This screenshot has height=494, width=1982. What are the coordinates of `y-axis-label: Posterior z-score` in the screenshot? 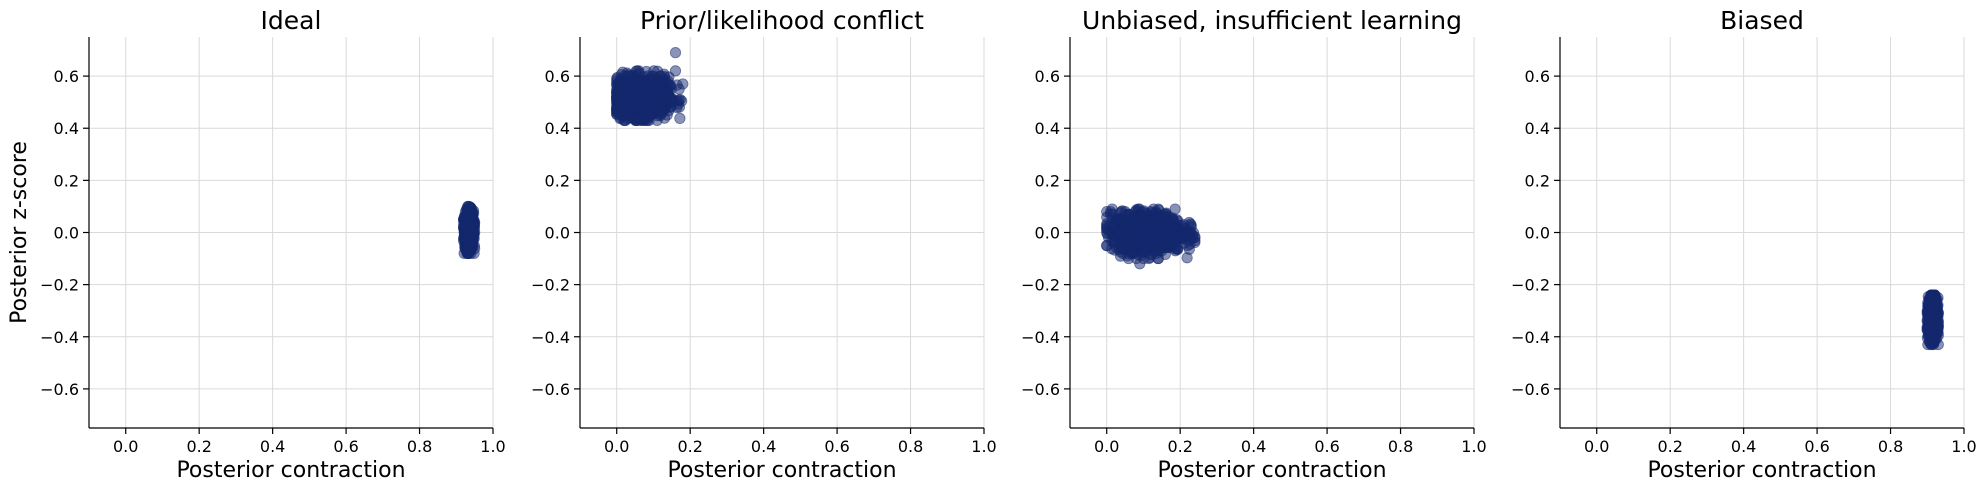 It's located at (19, 232).